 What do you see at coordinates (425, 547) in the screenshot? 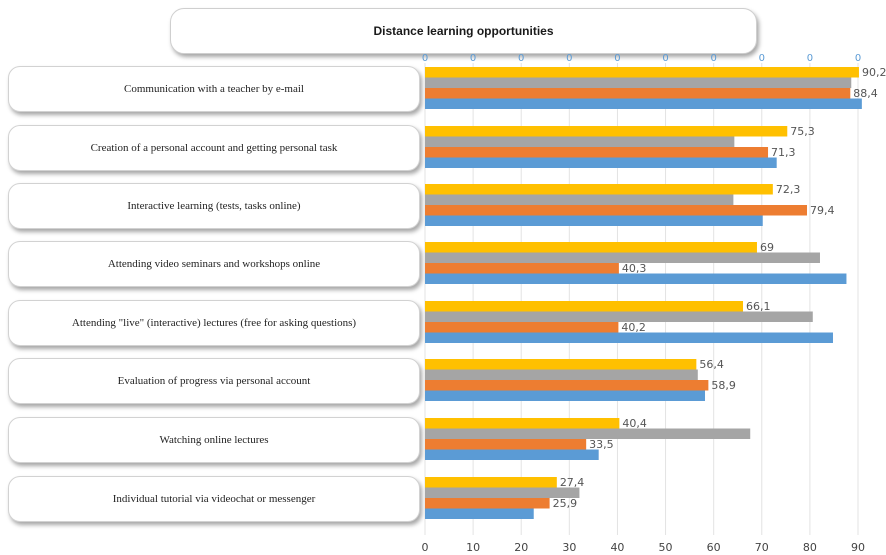
I see `x-tick-label: 0` at bounding box center [425, 547].